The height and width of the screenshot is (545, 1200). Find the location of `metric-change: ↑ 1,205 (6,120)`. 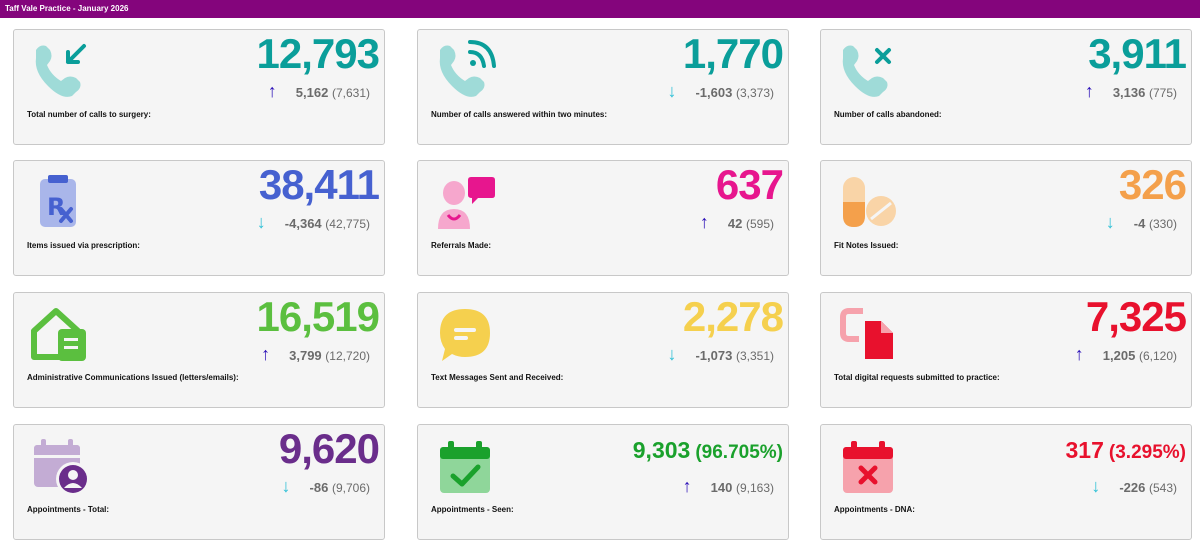

metric-change: ↑ 1,205 (6,120) is located at coordinates (1126, 355).